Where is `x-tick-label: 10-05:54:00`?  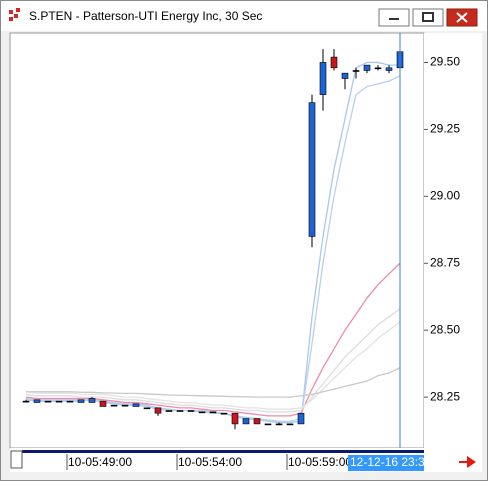 x-tick-label: 10-05:54:00 is located at coordinates (210, 462).